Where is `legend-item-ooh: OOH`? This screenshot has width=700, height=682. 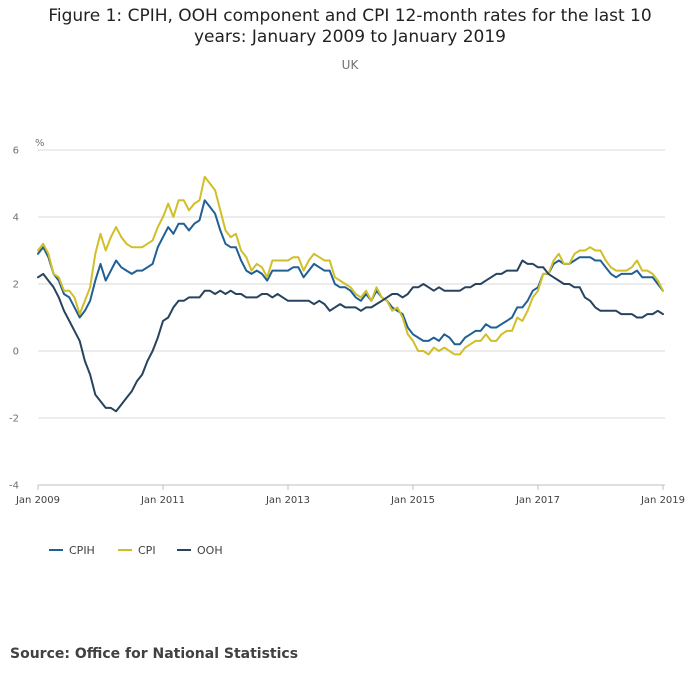
legend-item-ooh: OOH is located at coordinates (200, 550).